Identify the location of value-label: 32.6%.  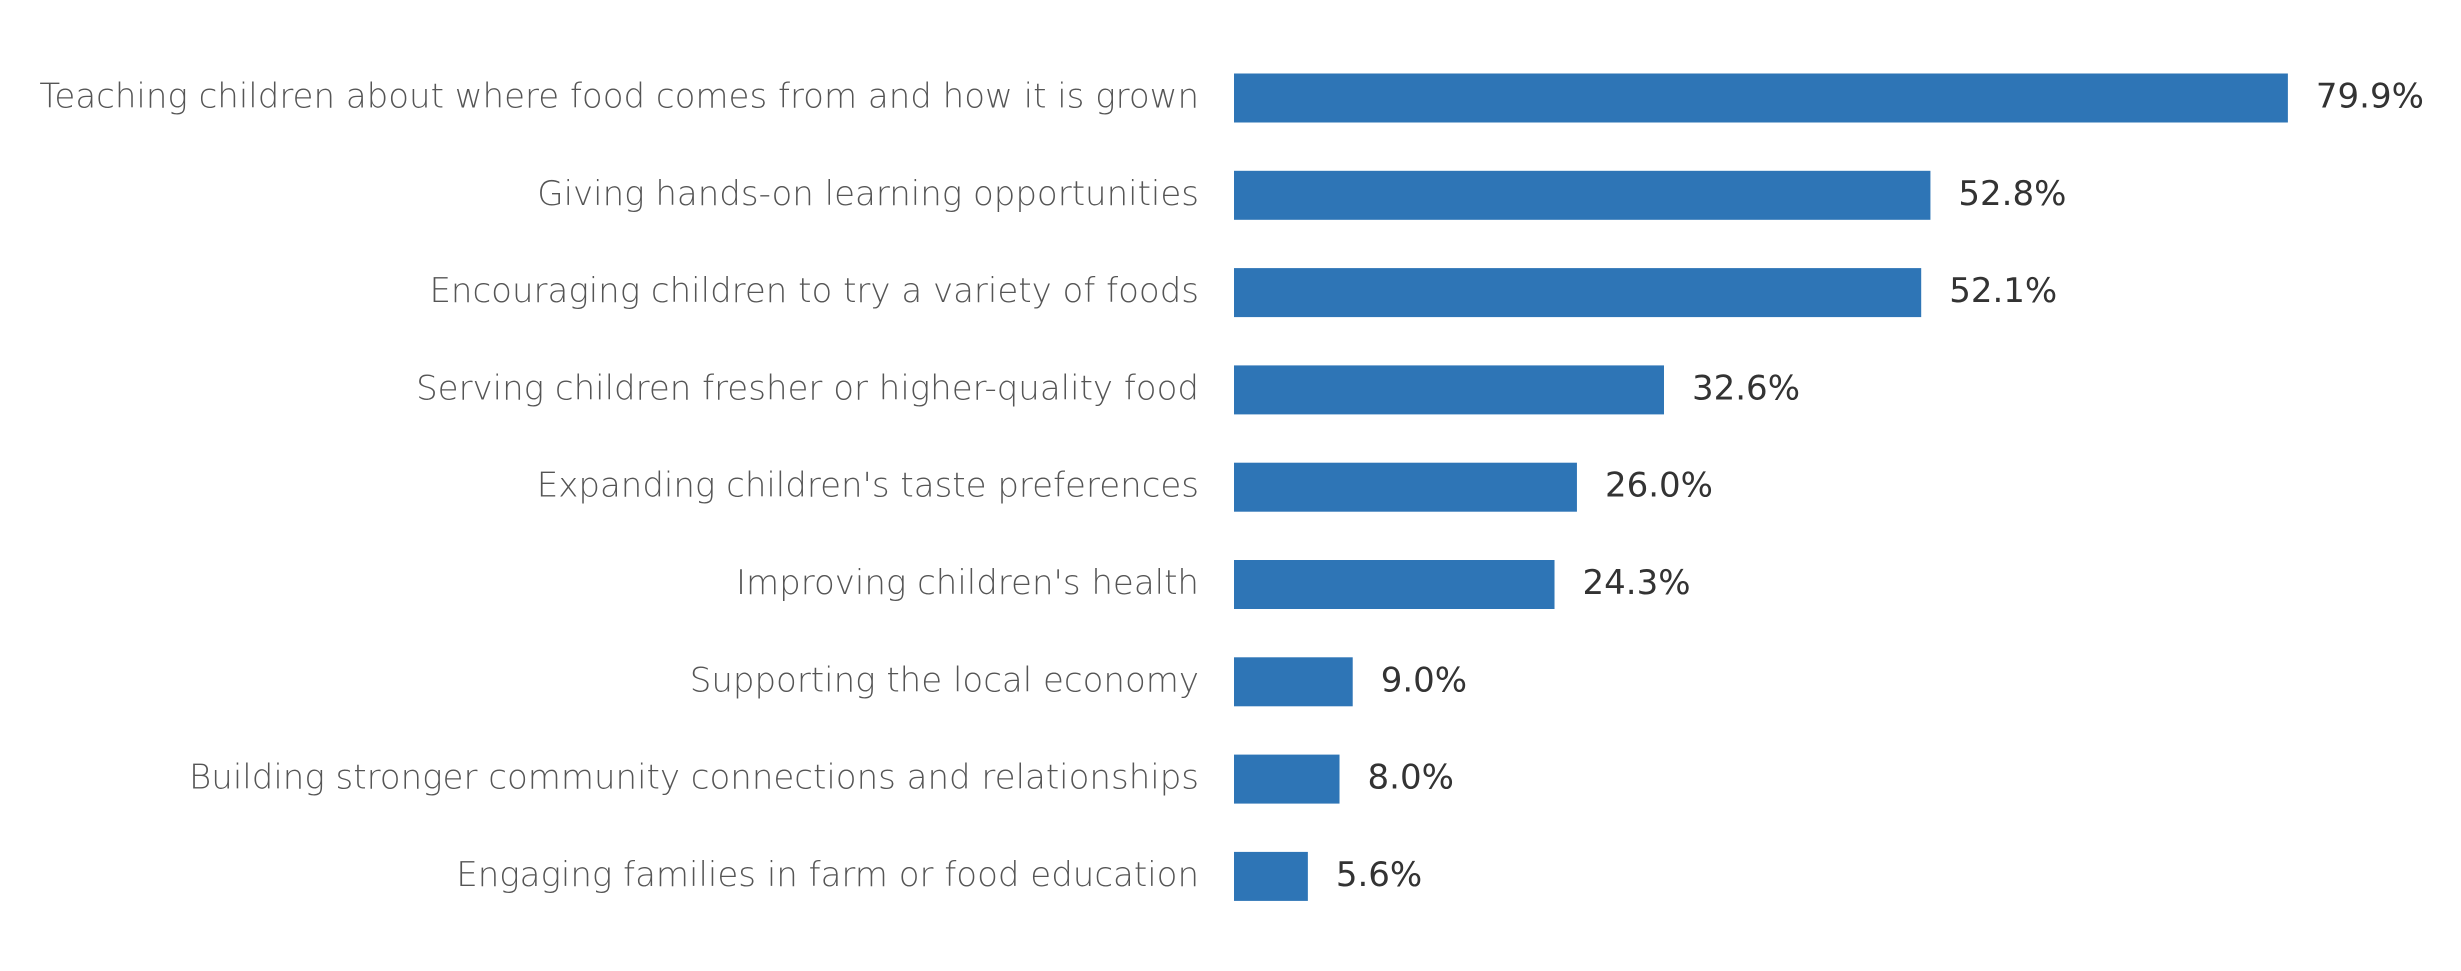
(1746, 388).